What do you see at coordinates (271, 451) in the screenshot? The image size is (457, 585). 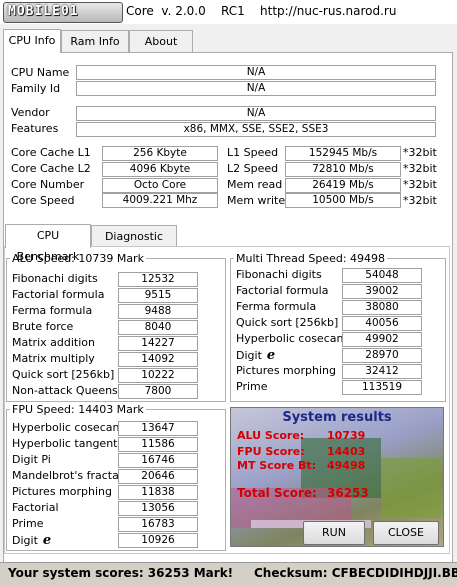 I see `fpu-score-label: FPU Score:` at bounding box center [271, 451].